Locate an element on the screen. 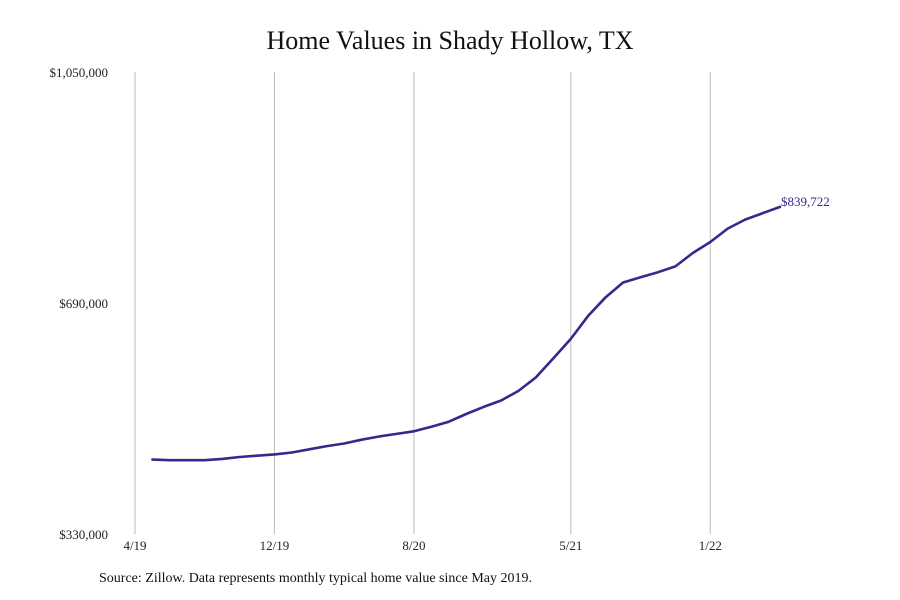 The height and width of the screenshot is (600, 900). y-axis-ticks: $330,000 $690,000 $1,050,000 is located at coordinates (79, 303).